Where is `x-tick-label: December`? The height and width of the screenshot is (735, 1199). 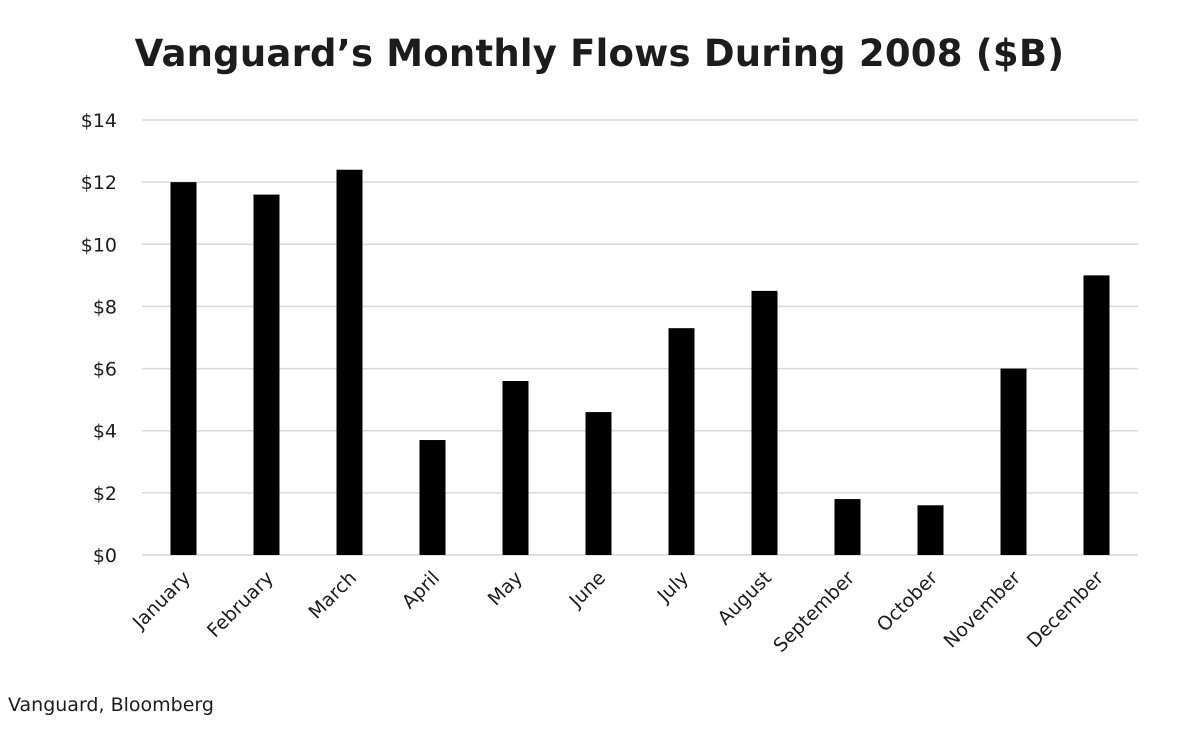 x-tick-label: December is located at coordinates (1065, 609).